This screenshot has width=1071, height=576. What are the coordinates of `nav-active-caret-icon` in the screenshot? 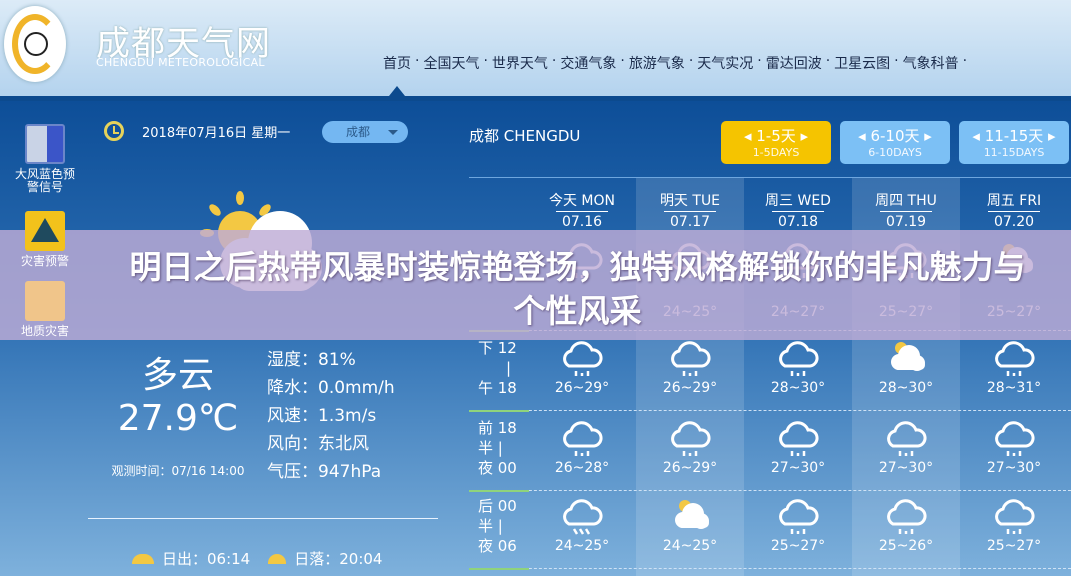 It's located at (397, 91).